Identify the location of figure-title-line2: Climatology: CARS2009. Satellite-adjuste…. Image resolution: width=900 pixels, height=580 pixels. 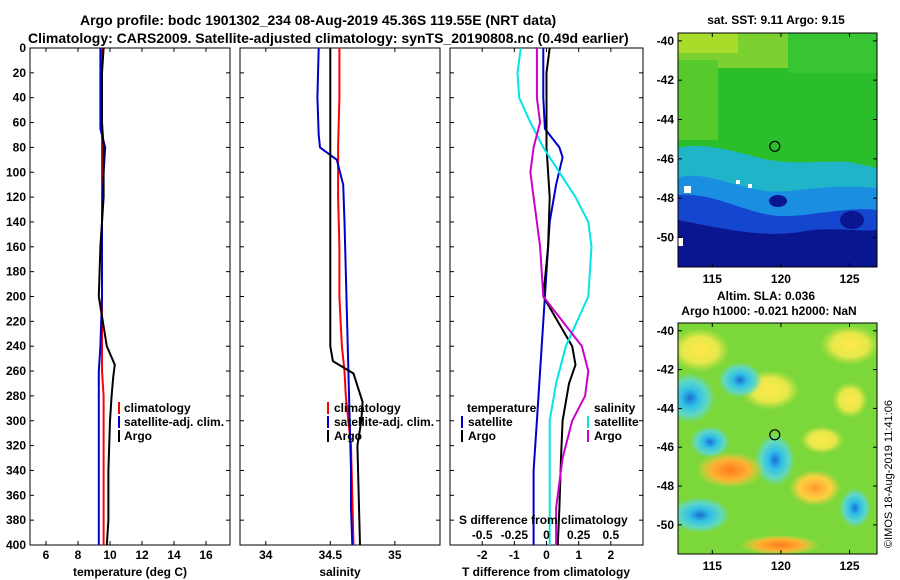
(328, 38).